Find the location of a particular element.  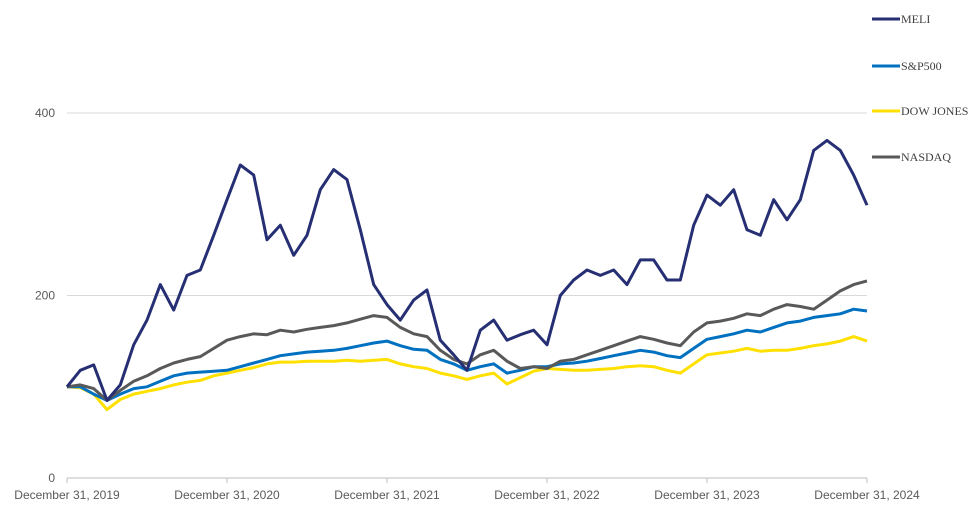

legend: MELI S&P500 DOW JONES NASDAQ is located at coordinates (920, 88).